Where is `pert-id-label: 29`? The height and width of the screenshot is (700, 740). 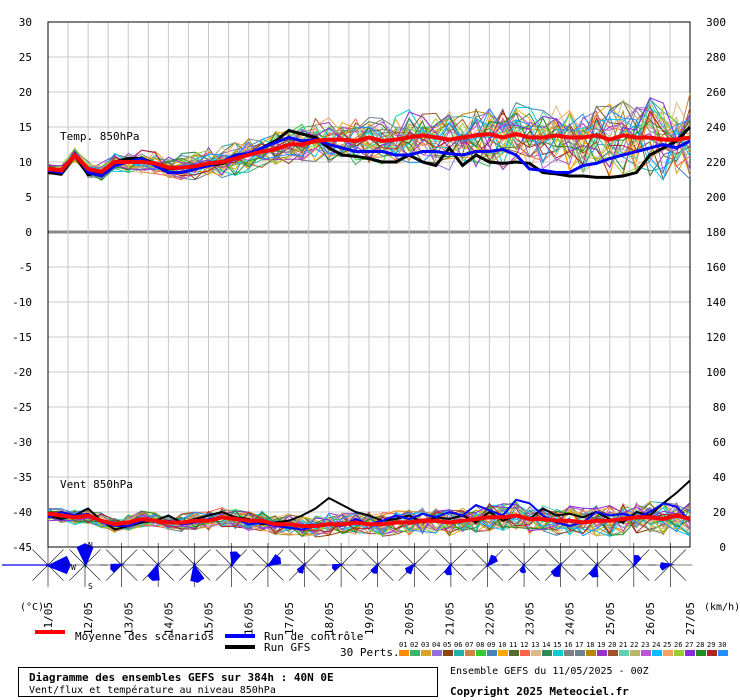 pert-id-label: 29 is located at coordinates (711, 645).